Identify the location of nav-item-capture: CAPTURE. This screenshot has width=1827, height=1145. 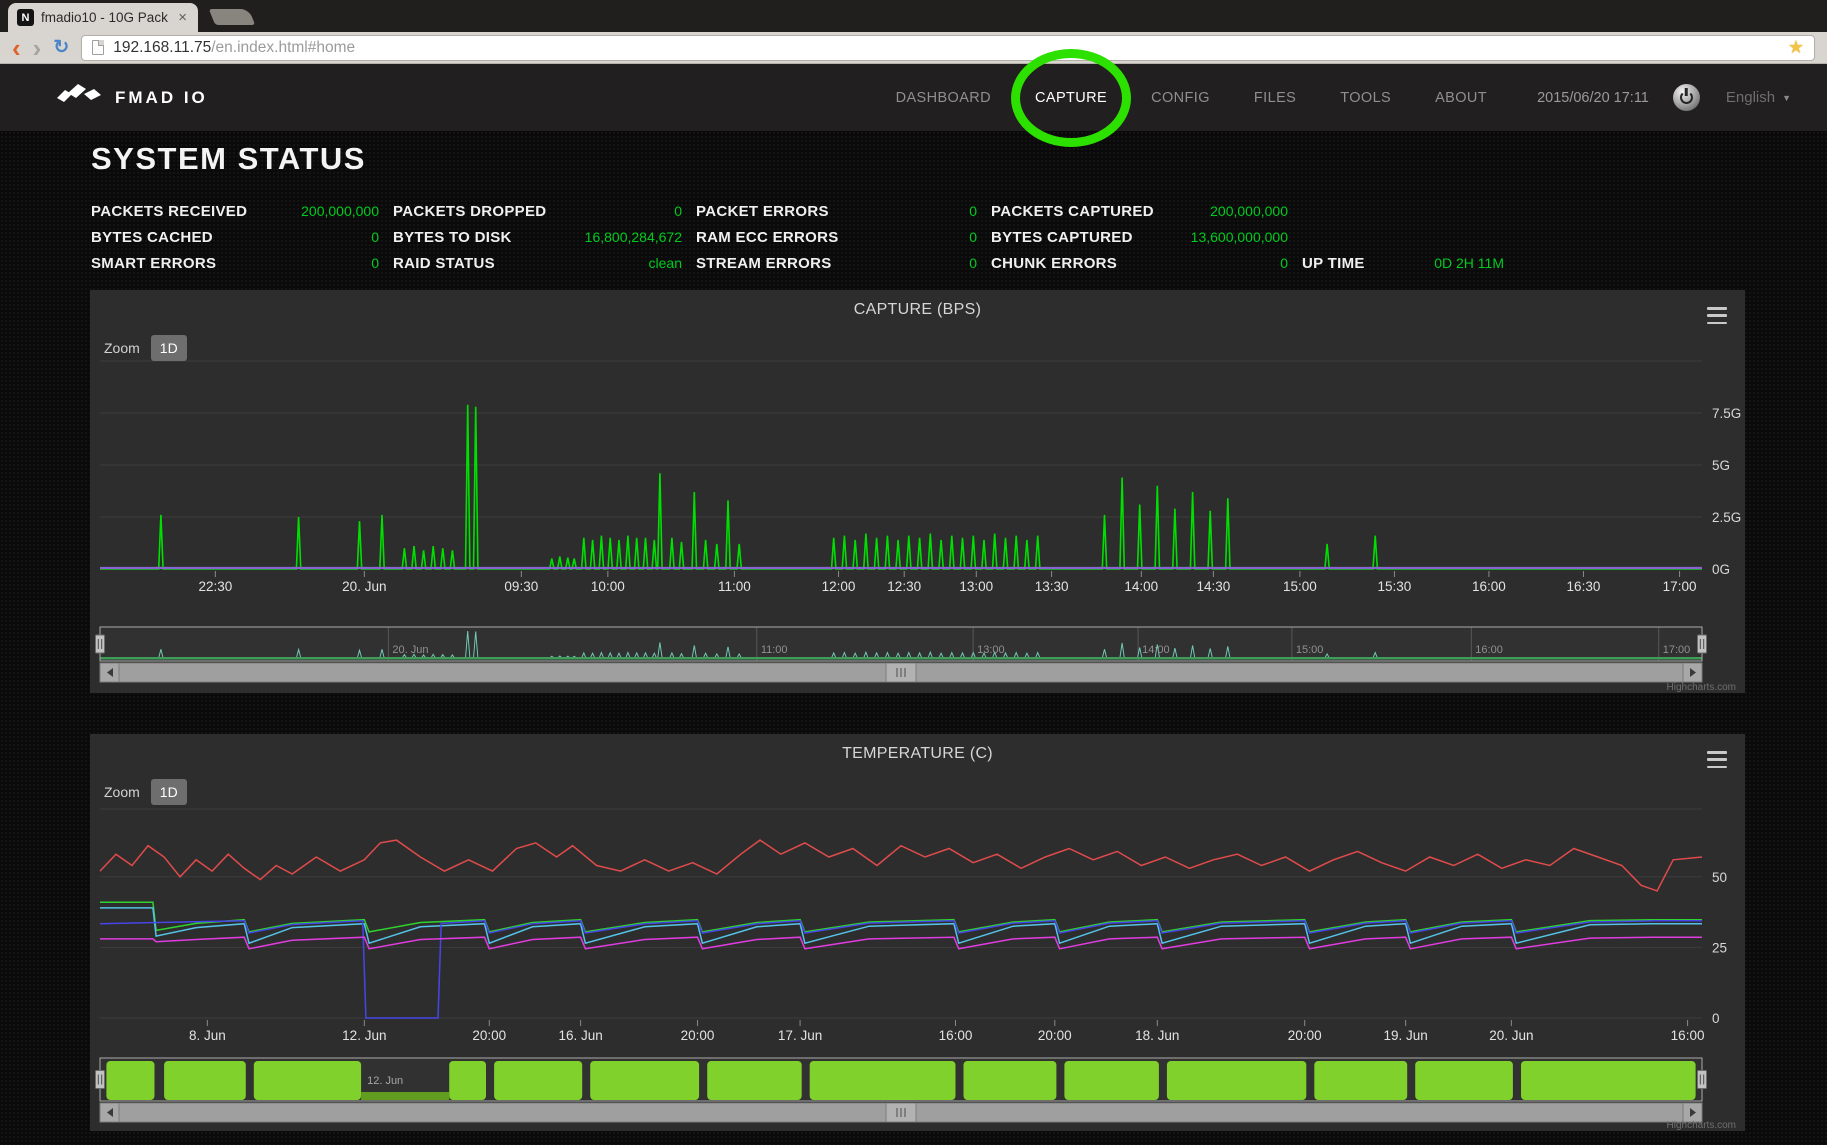
(1071, 97).